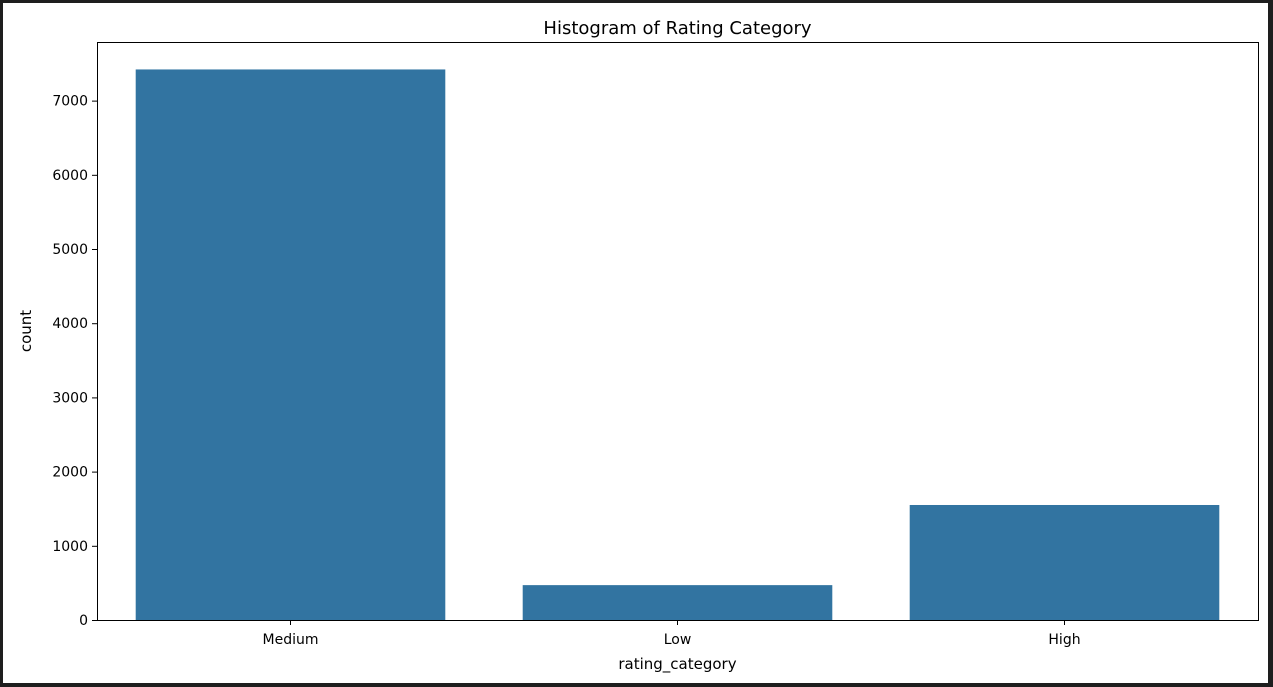  I want to click on x-axis-label: rating_category, so click(677, 664).